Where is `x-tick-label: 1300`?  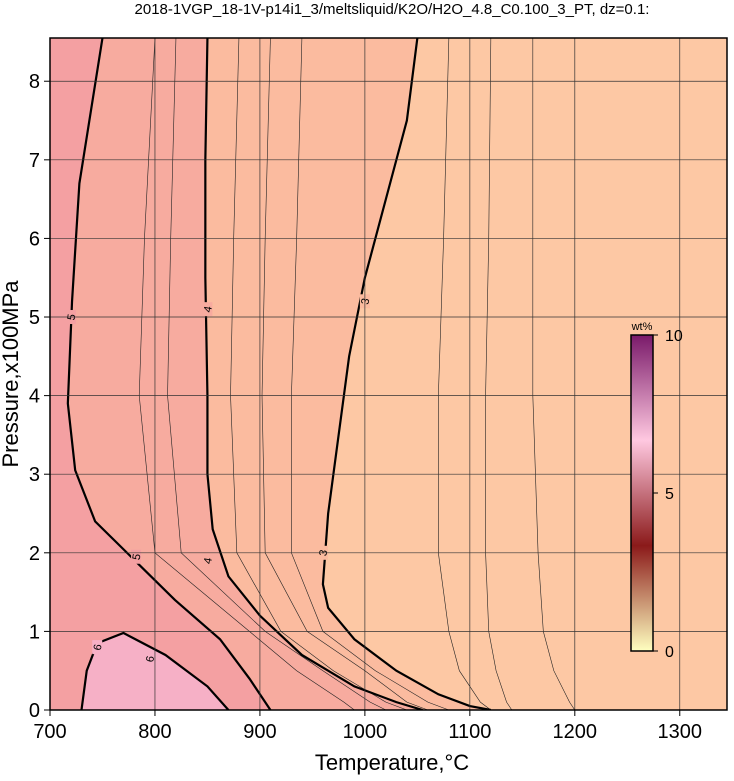
x-tick-label: 1300 is located at coordinates (680, 732).